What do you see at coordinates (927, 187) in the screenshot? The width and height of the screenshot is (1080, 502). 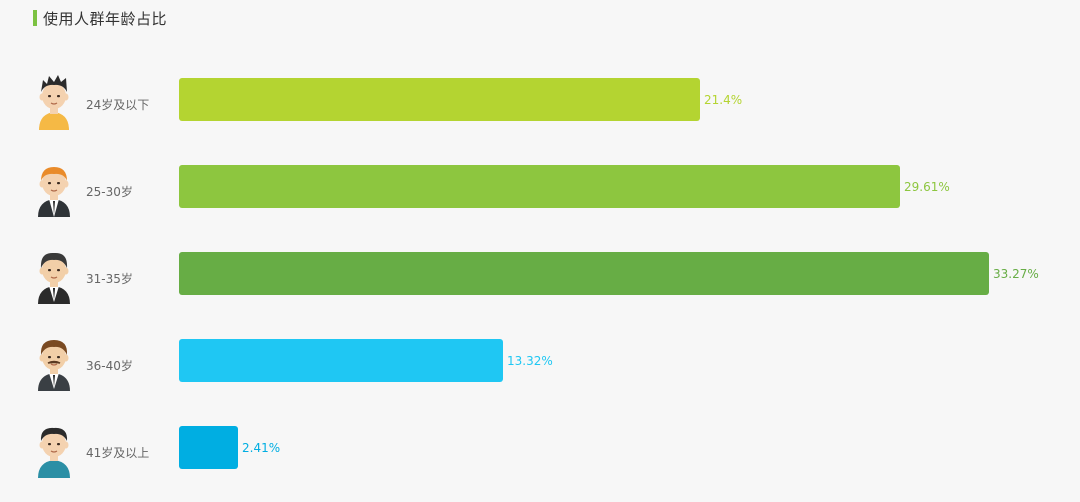 I see `value-label: 29.61%` at bounding box center [927, 187].